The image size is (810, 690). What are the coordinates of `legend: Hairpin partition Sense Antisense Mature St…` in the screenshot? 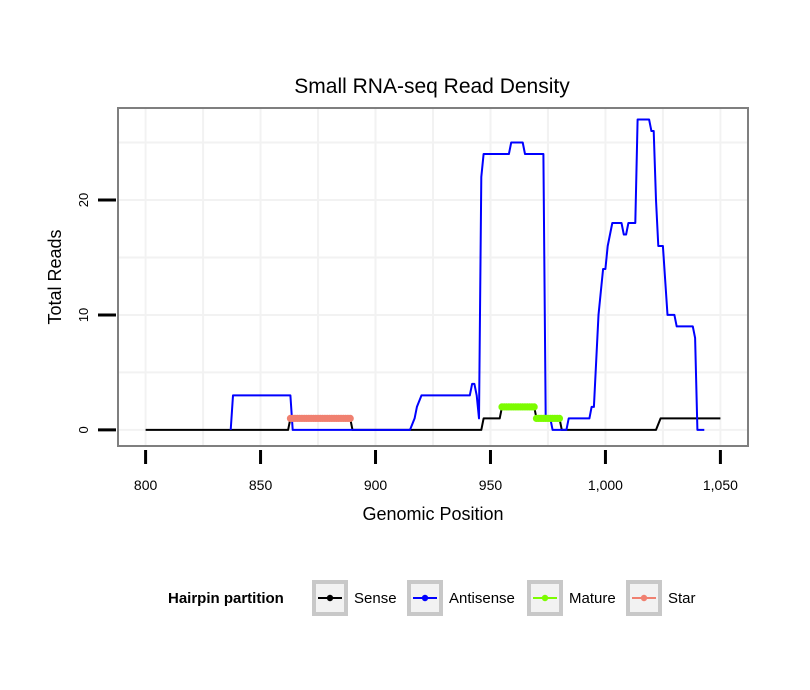 It's located at (432, 598).